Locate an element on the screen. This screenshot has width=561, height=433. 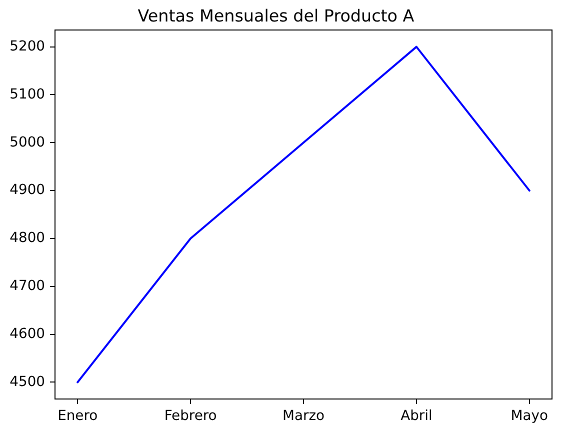
y-tick-label: 5100 is located at coordinates (27, 94).